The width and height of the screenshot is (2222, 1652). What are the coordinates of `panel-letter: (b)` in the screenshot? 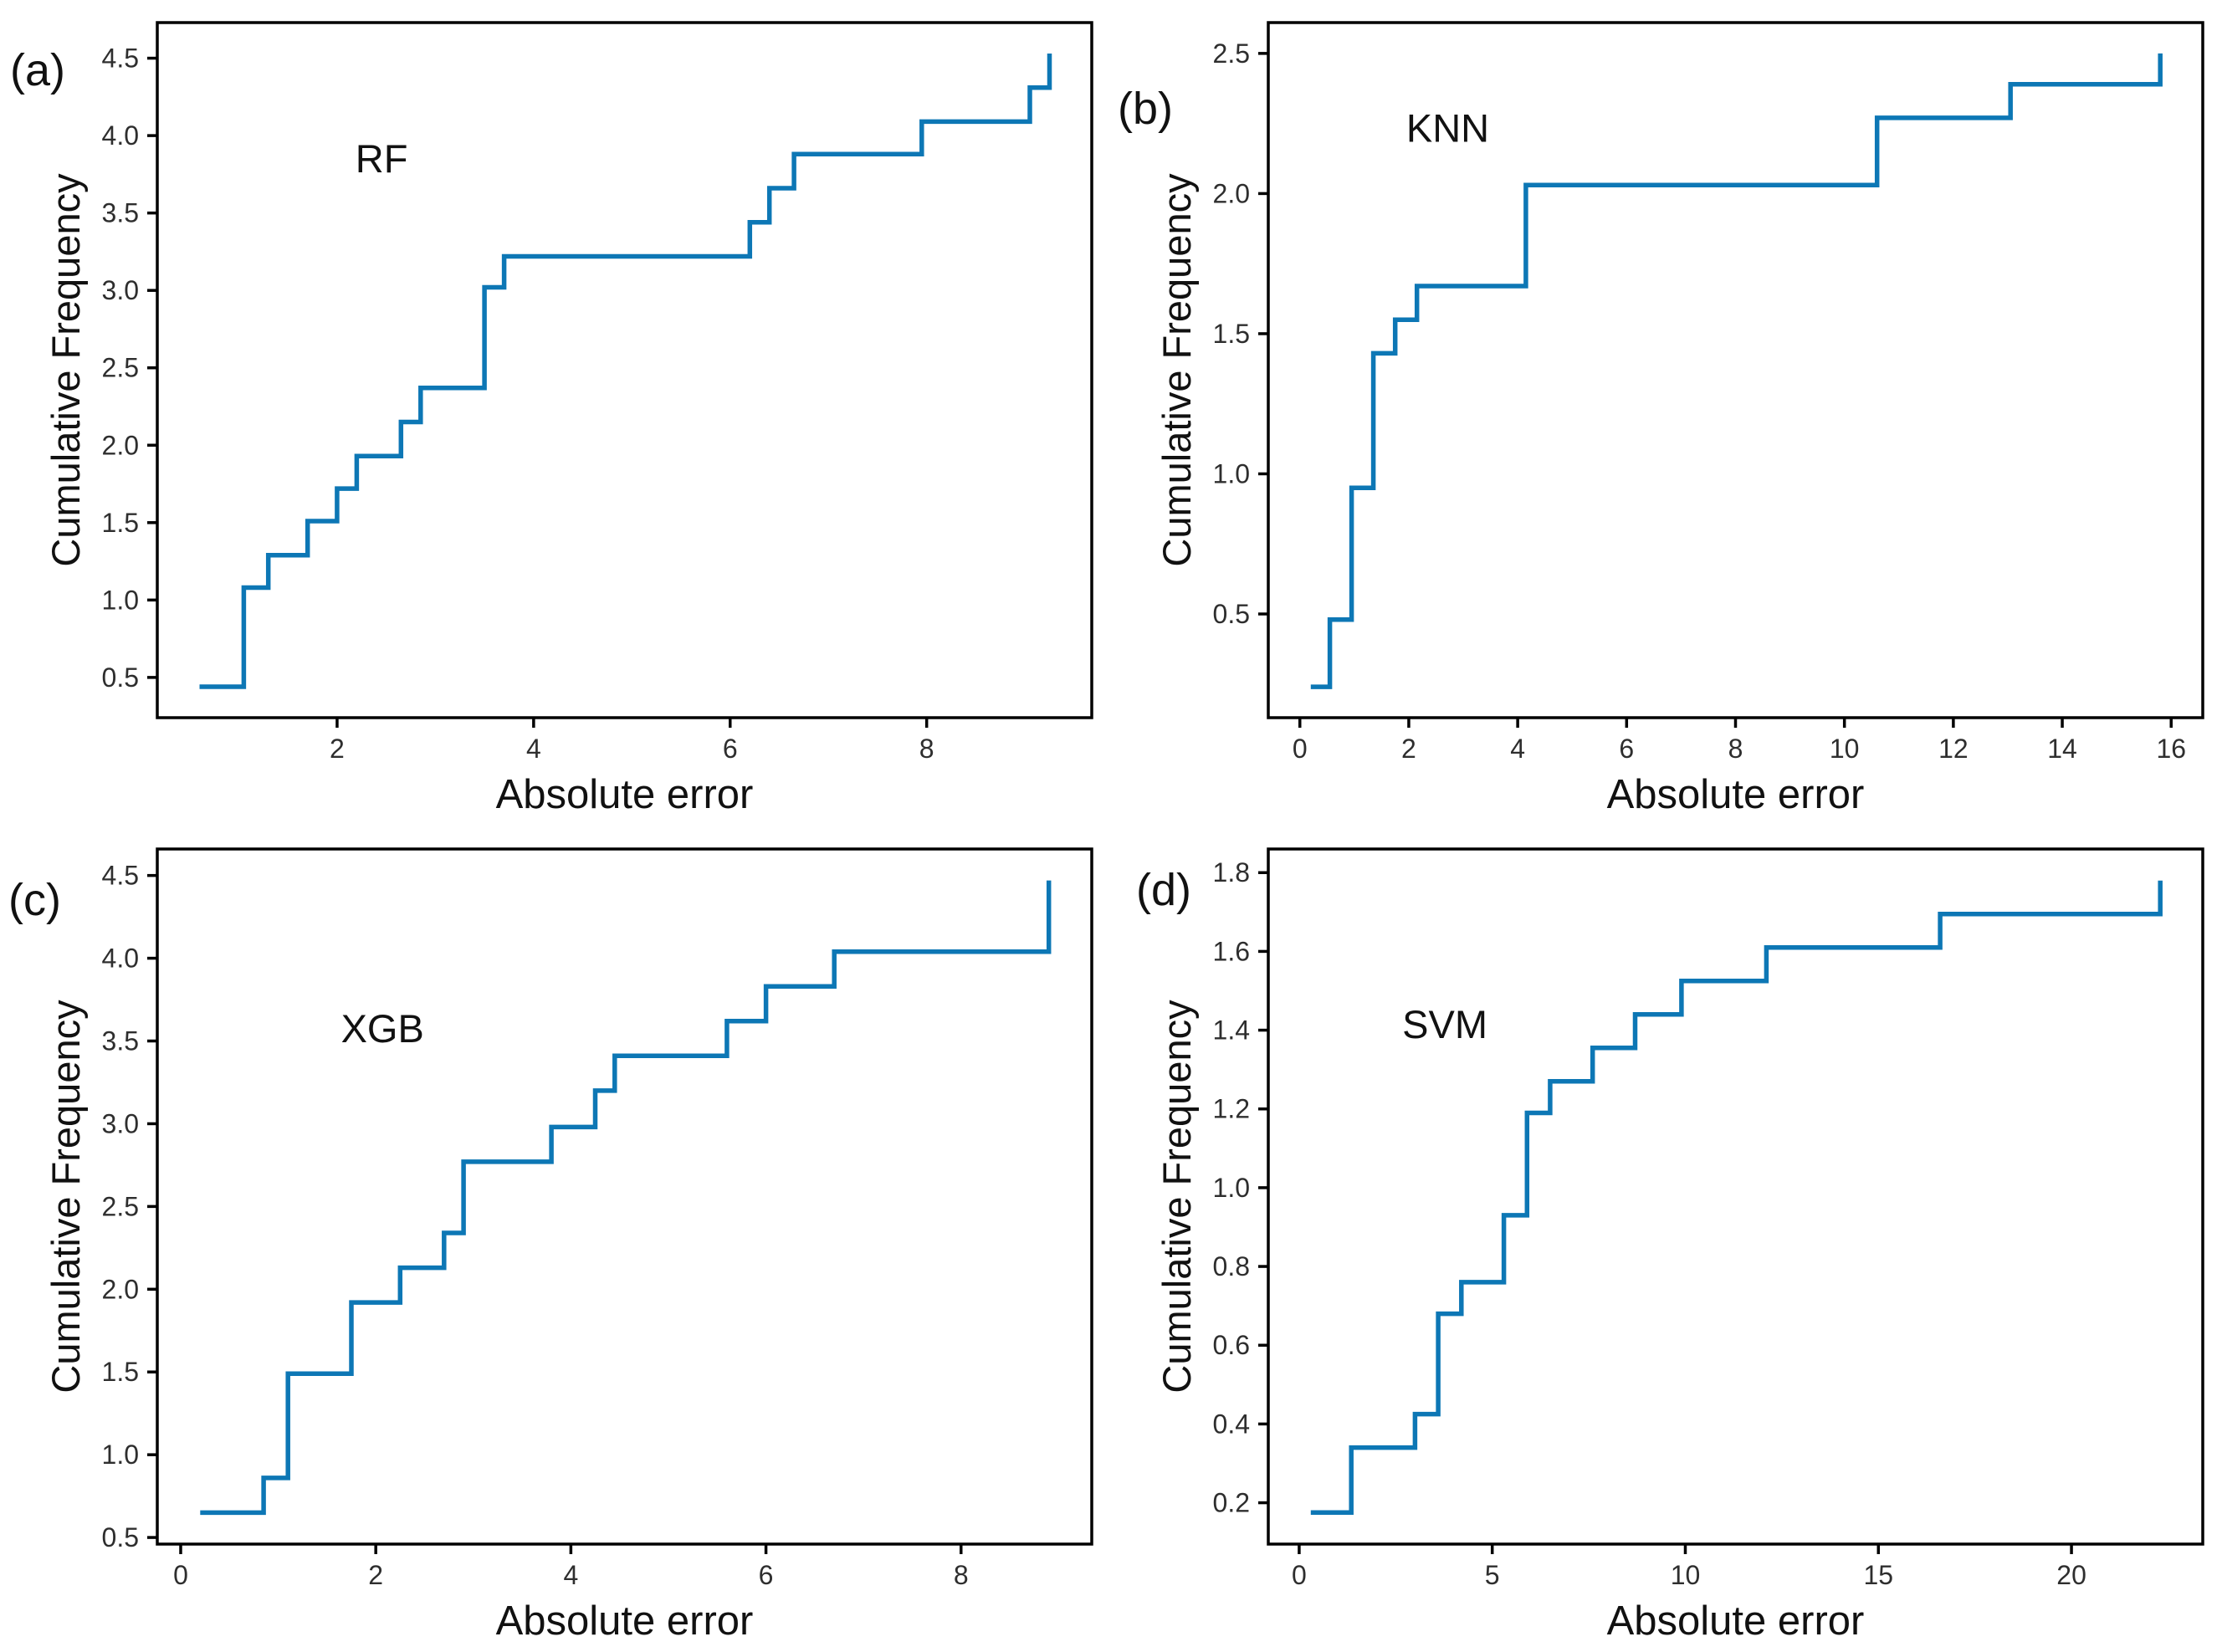 It's located at (1145, 109).